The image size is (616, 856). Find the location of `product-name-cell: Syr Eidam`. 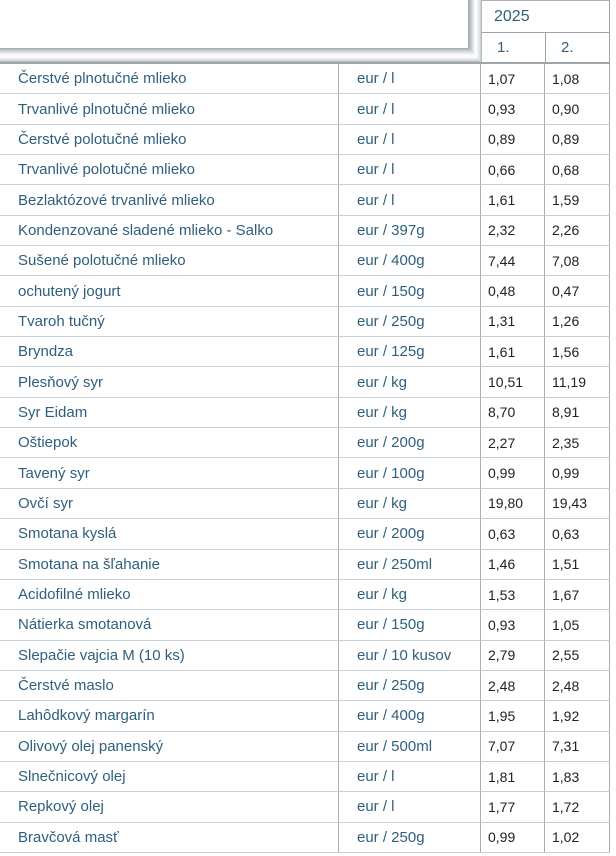

product-name-cell: Syr Eidam is located at coordinates (169, 413).